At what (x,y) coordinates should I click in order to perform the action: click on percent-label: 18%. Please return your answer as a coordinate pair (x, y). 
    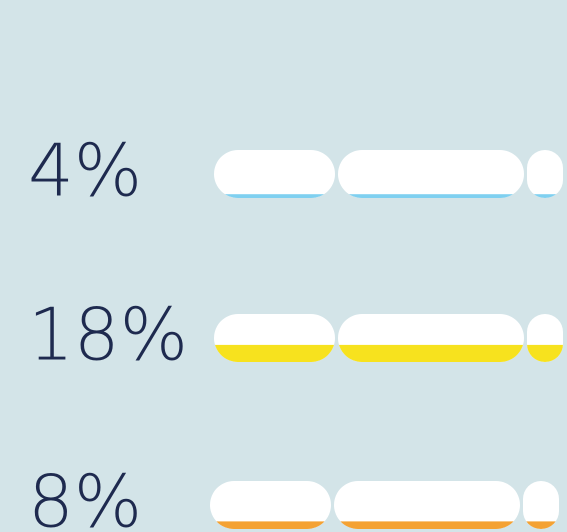
    Looking at the image, I should click on (108, 335).